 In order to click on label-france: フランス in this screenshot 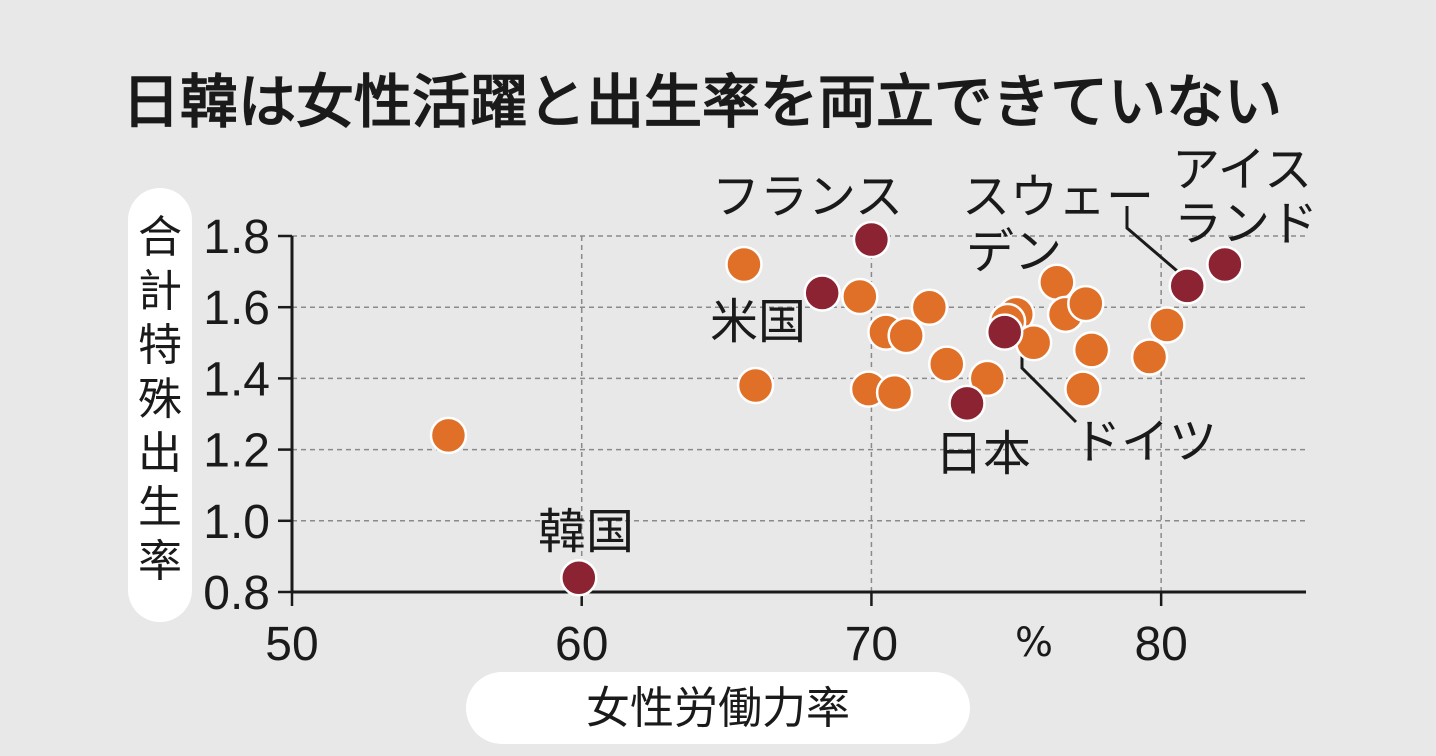, I will do `click(807, 197)`.